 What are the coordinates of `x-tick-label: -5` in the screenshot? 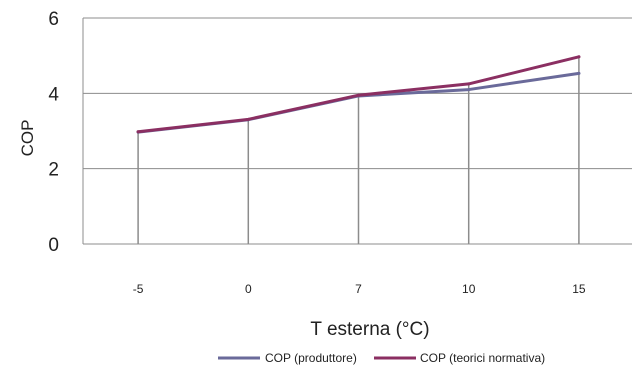 It's located at (138, 289).